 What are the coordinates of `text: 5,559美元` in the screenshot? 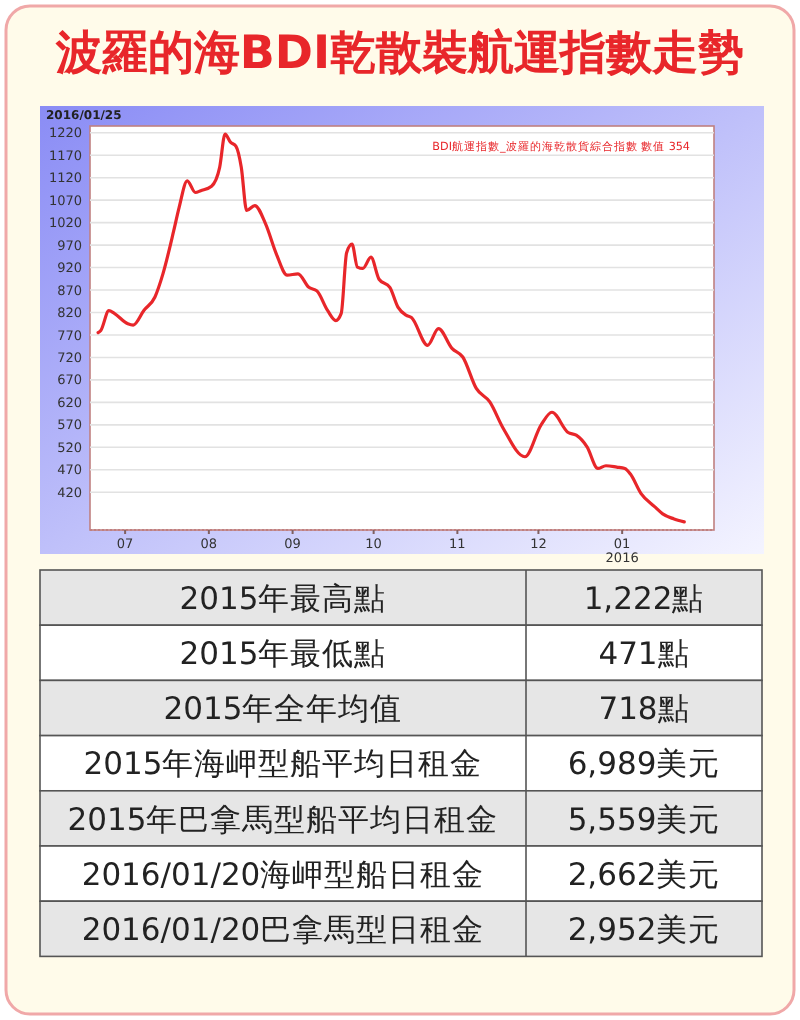 It's located at (644, 819).